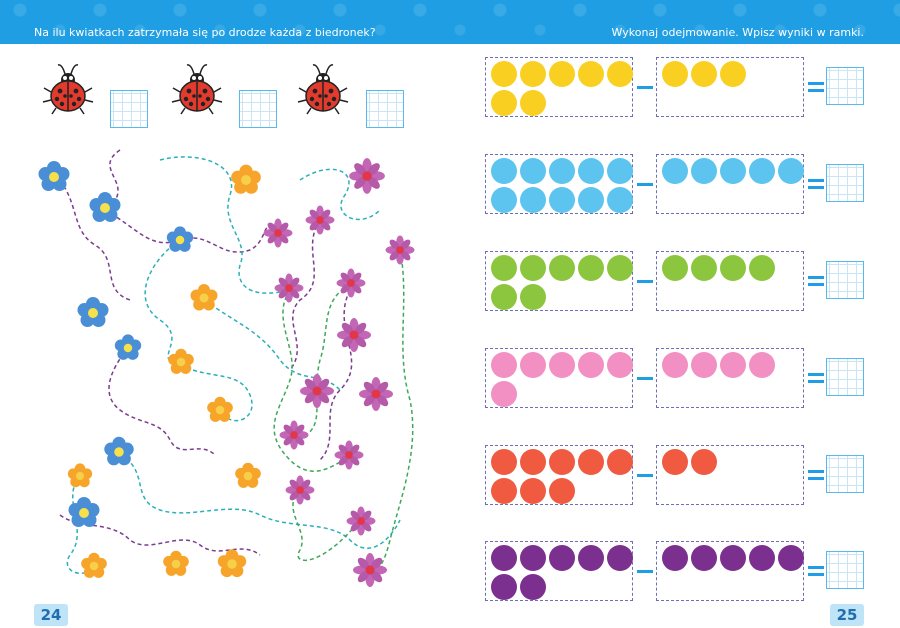 Image resolution: width=900 pixels, height=628 pixels. What do you see at coordinates (51, 615) in the screenshot?
I see `page-number-left: 24` at bounding box center [51, 615].